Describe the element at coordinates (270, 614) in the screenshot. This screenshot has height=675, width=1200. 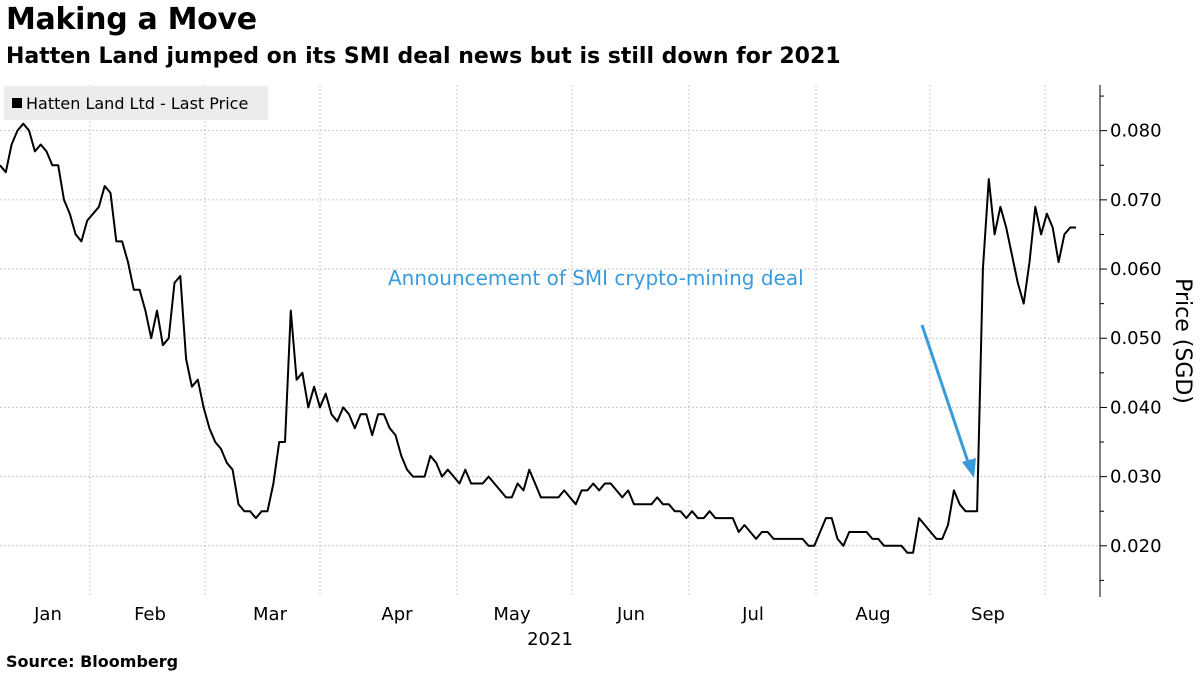
I see `x-tick-label: Mar` at that location.